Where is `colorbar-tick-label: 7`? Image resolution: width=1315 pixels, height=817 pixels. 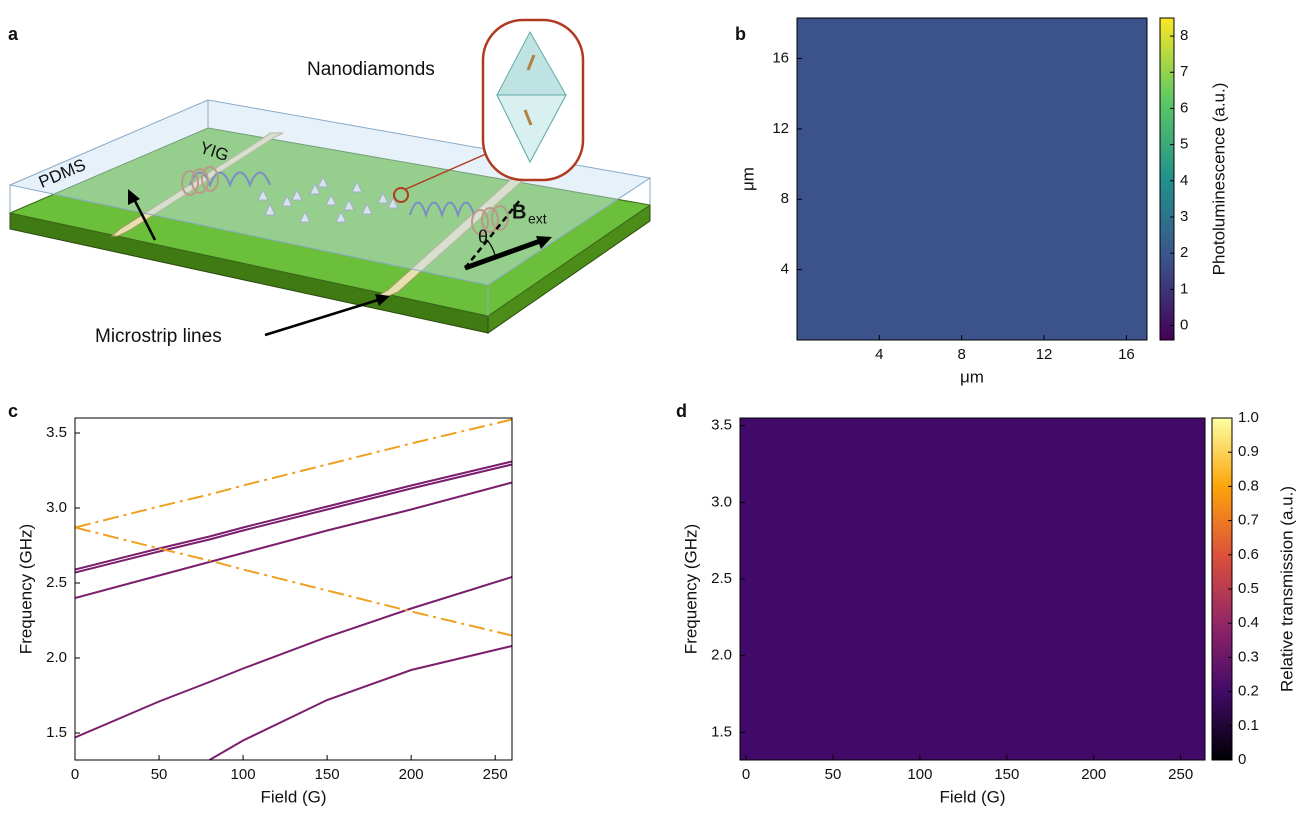 colorbar-tick-label: 7 is located at coordinates (1184, 71).